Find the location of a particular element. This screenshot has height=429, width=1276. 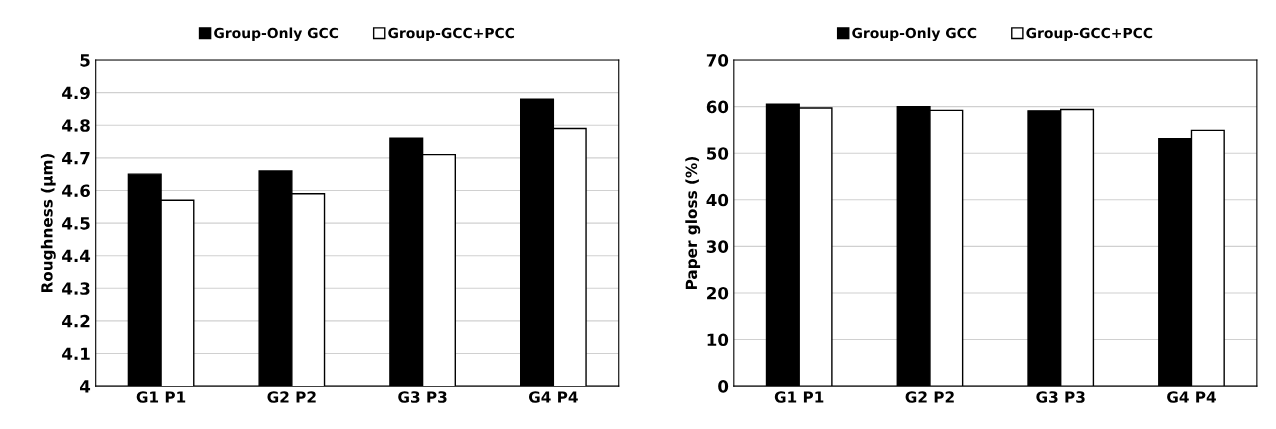

y-tick-label: 4.9 is located at coordinates (76, 93).